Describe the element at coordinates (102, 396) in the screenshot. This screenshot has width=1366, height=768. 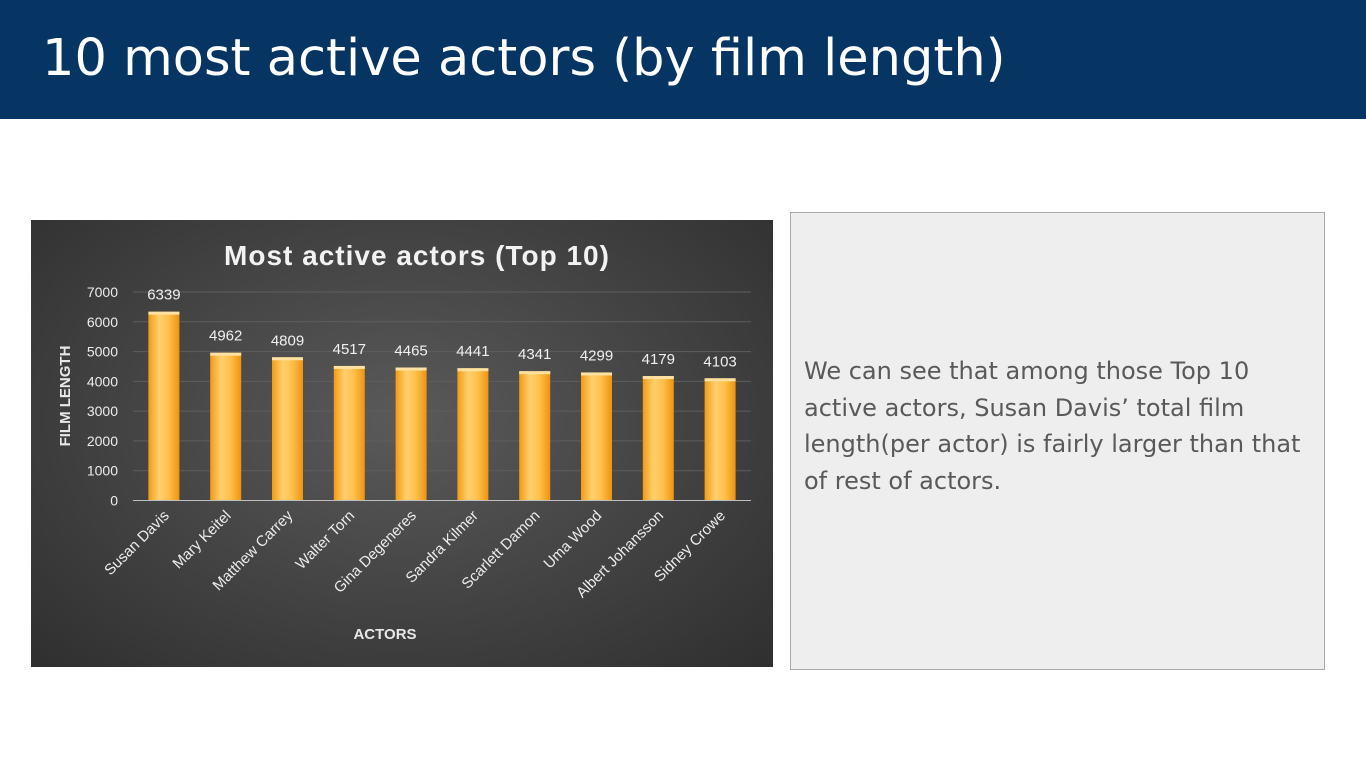
I see `y-axis-ticks: 0 1000 2000 3000 4000 5000 6000 7000` at that location.